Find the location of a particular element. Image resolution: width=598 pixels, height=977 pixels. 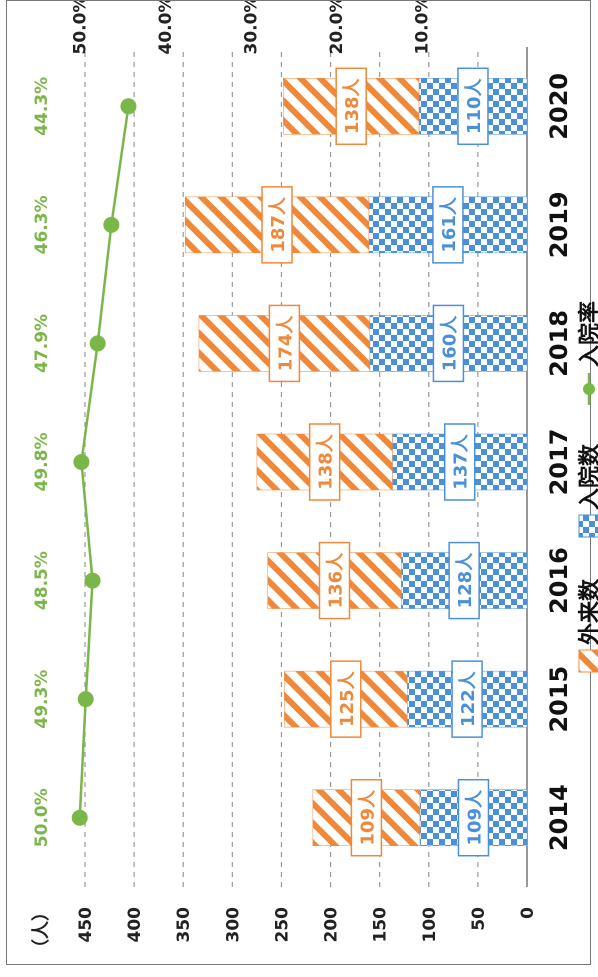

legend-label-outpatient: 外来数 is located at coordinates (587, 611).